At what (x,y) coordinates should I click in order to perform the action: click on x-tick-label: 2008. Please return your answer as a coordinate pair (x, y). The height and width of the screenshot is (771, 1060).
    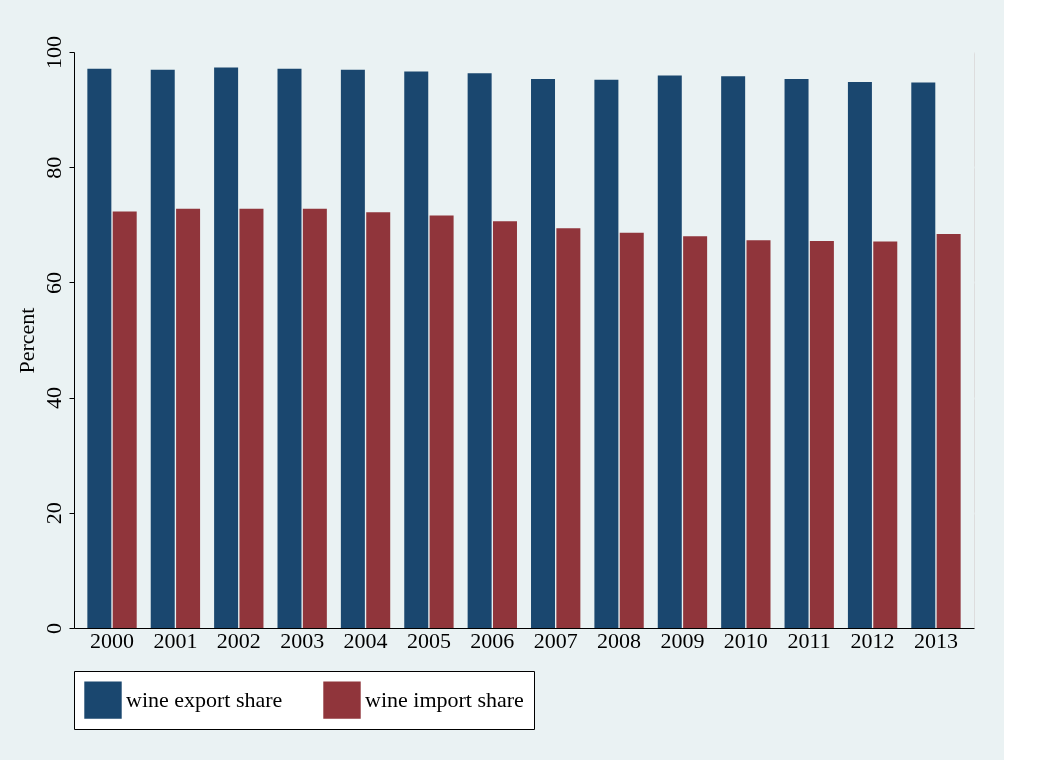
    Looking at the image, I should click on (619, 640).